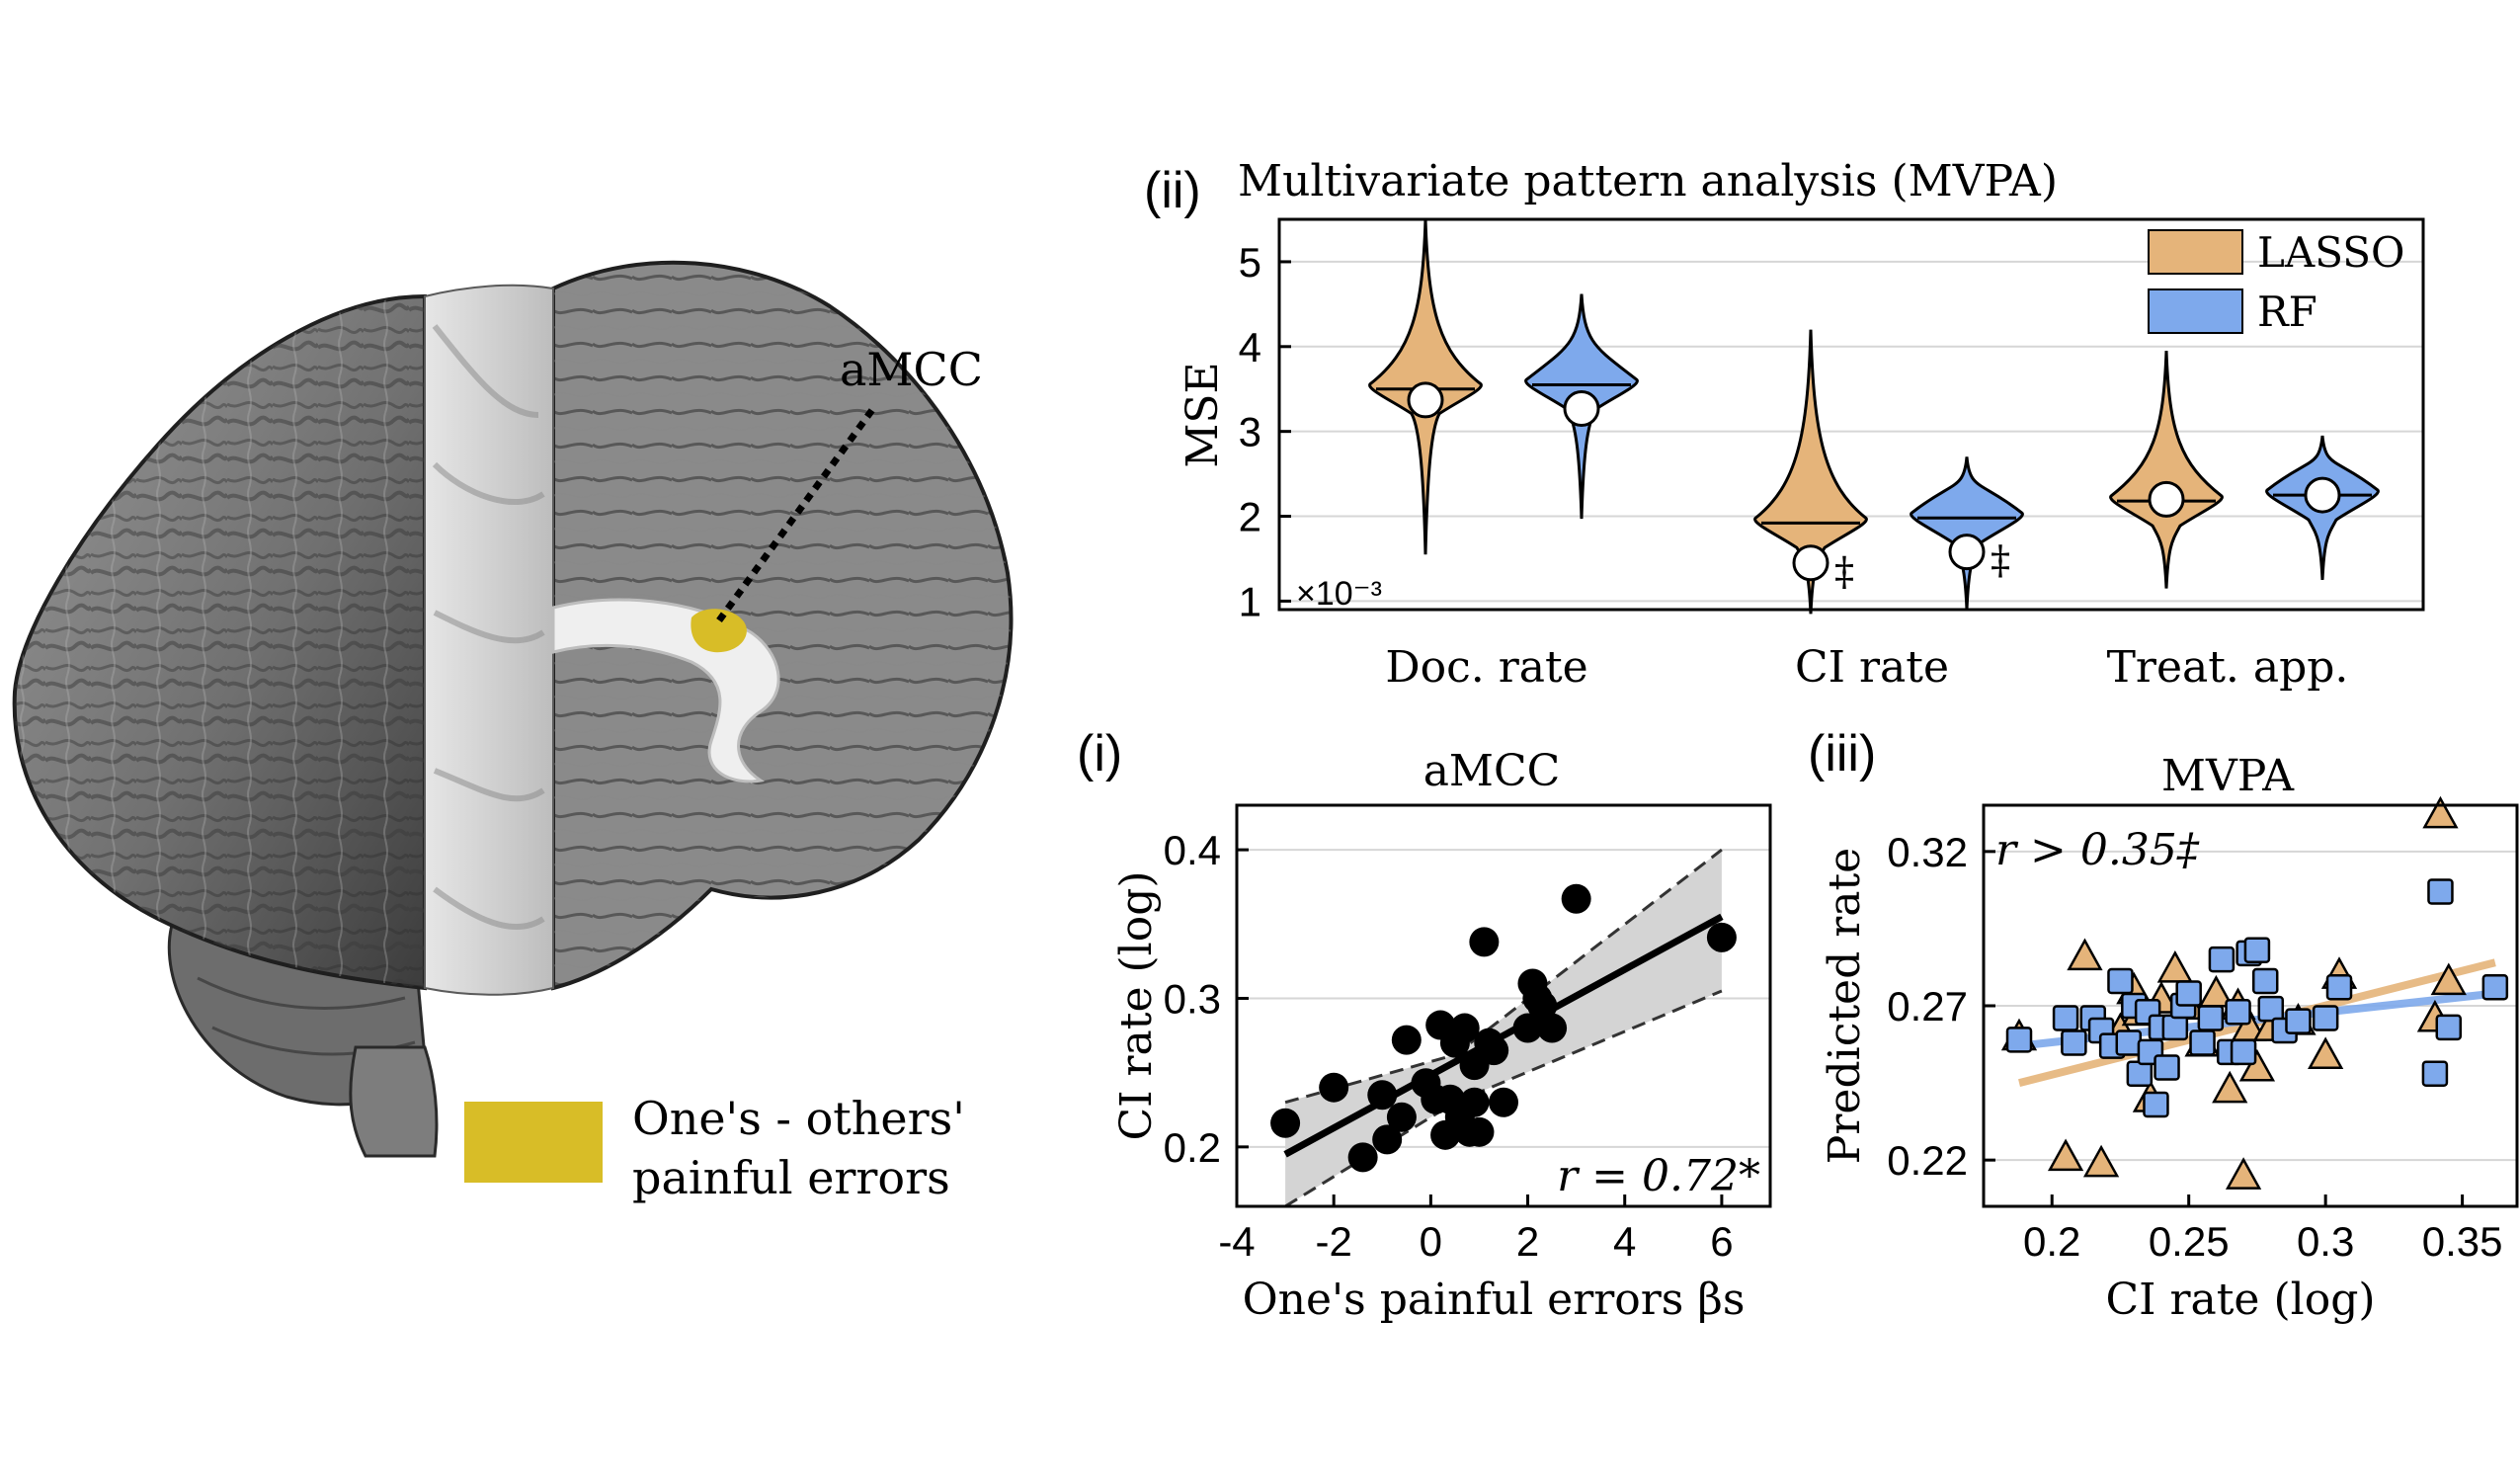 The height and width of the screenshot is (1482, 2520). I want to click on mvpa-scatter-title: MVPA, so click(2228, 776).